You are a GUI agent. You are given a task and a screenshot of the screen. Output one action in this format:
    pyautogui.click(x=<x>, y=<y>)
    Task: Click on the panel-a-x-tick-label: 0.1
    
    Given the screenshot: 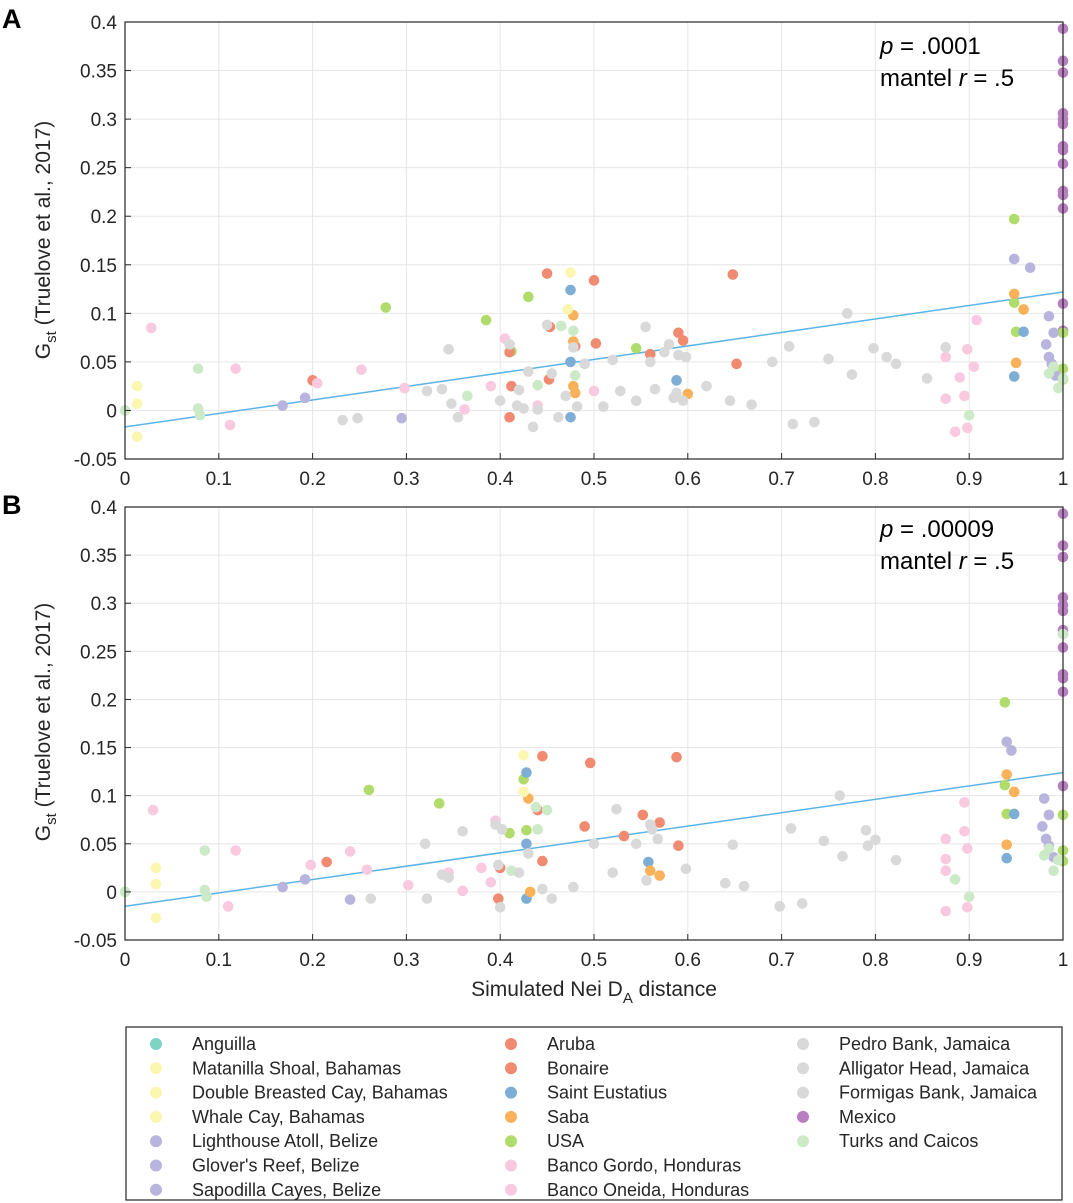 What is the action you would take?
    pyautogui.click(x=219, y=479)
    